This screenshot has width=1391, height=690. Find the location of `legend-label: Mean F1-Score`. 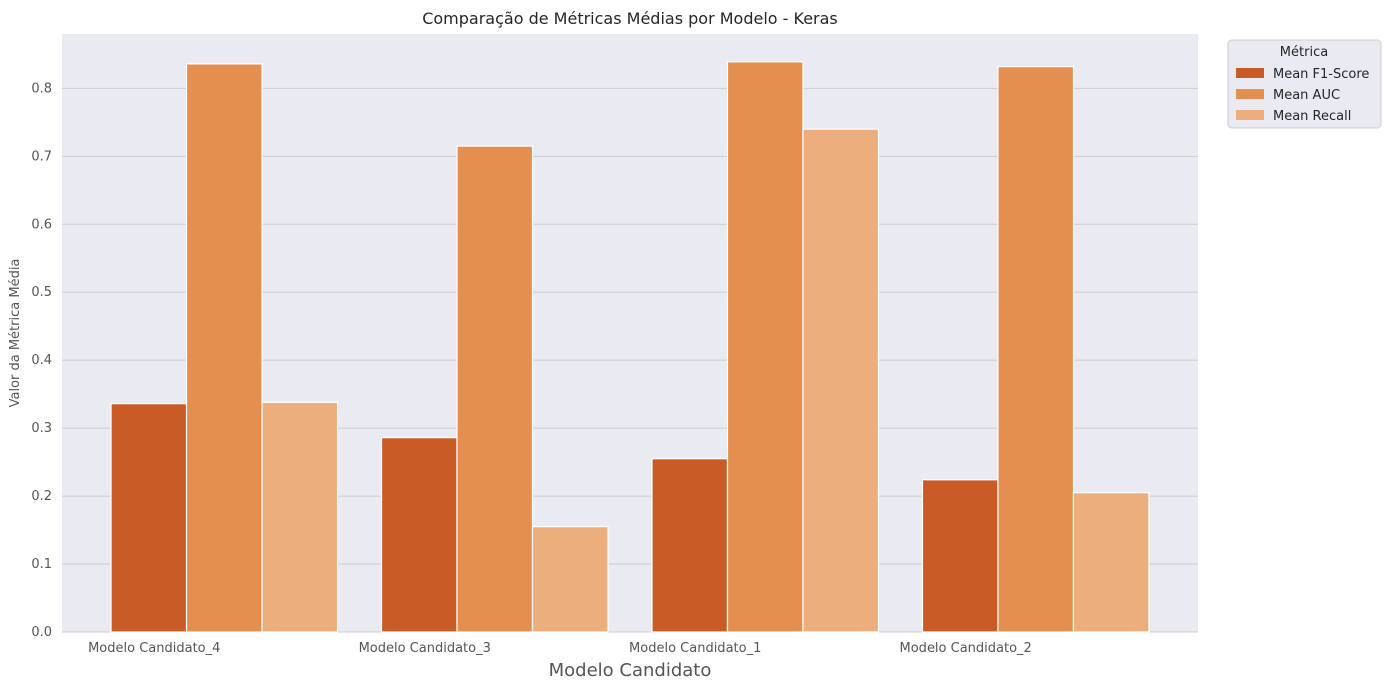

legend-label: Mean F1-Score is located at coordinates (1321, 74).